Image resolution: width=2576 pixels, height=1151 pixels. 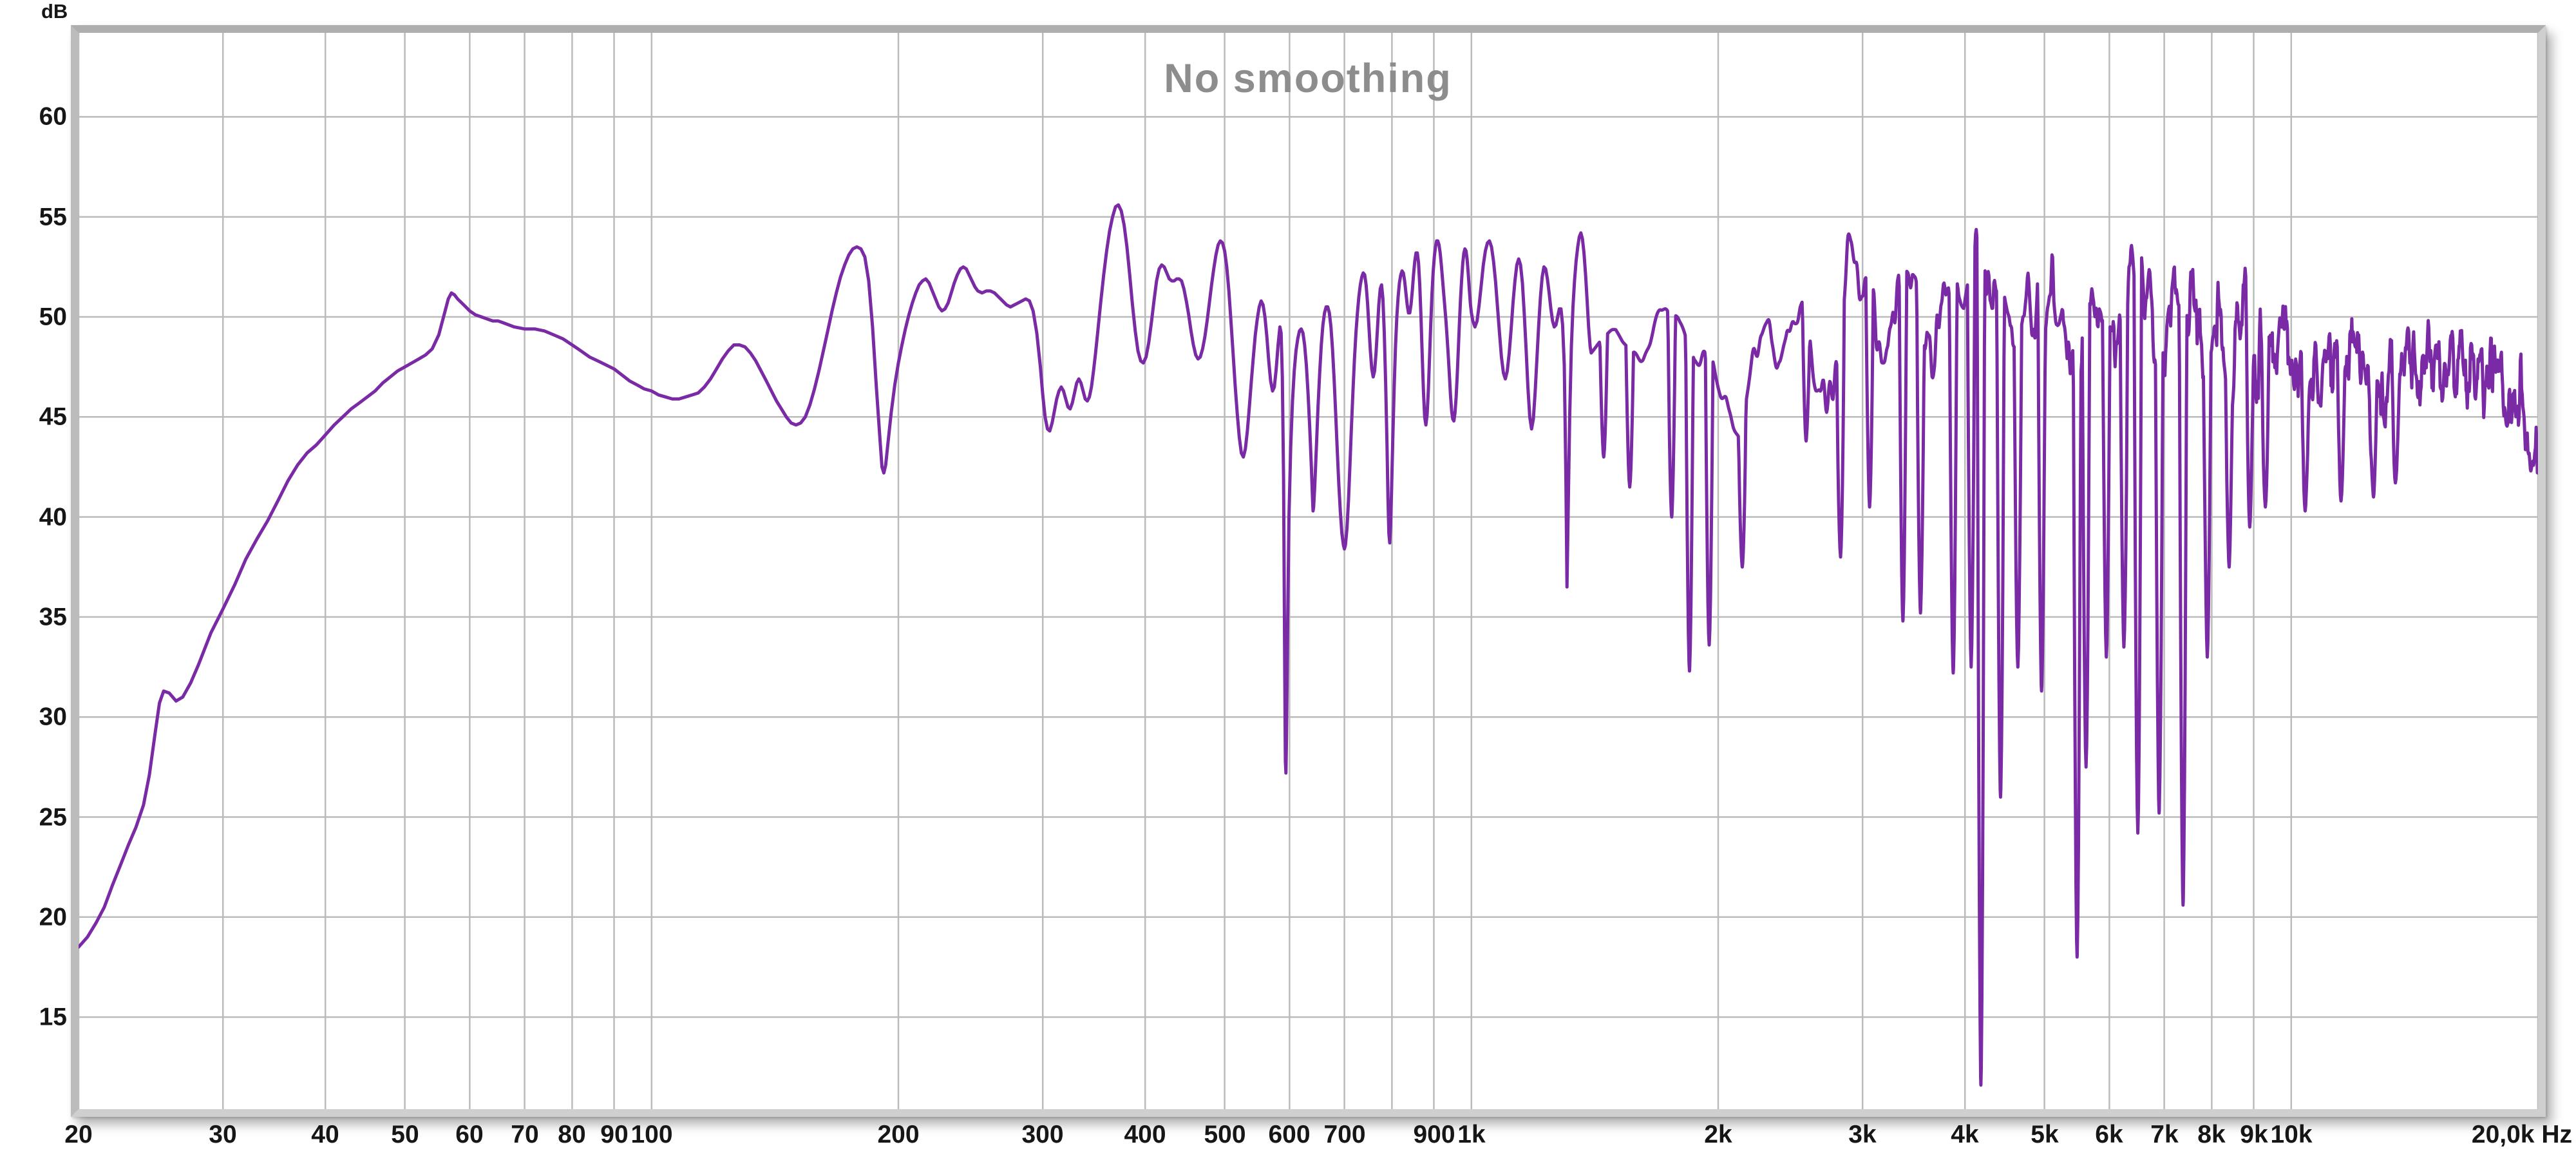 What do you see at coordinates (1718, 1134) in the screenshot?
I see `x-tick-label: 2k` at bounding box center [1718, 1134].